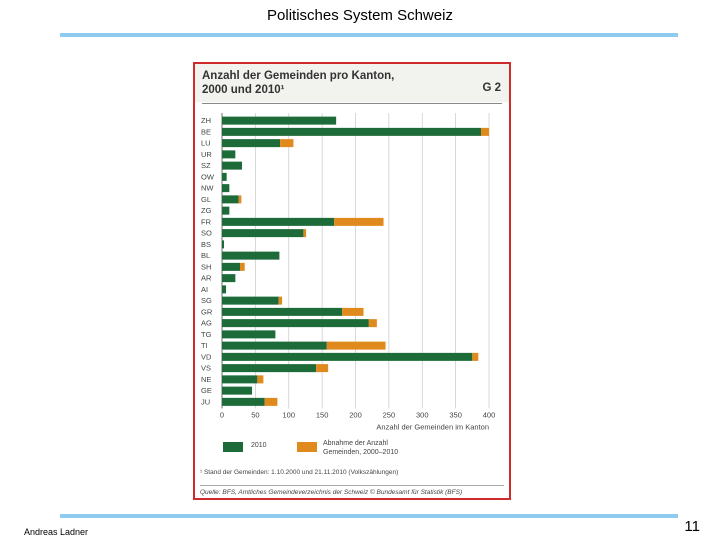 The height and width of the screenshot is (540, 720). I want to click on figure-title-line1: Anzahl der Gemeinden pro Kanton,, so click(298, 76).